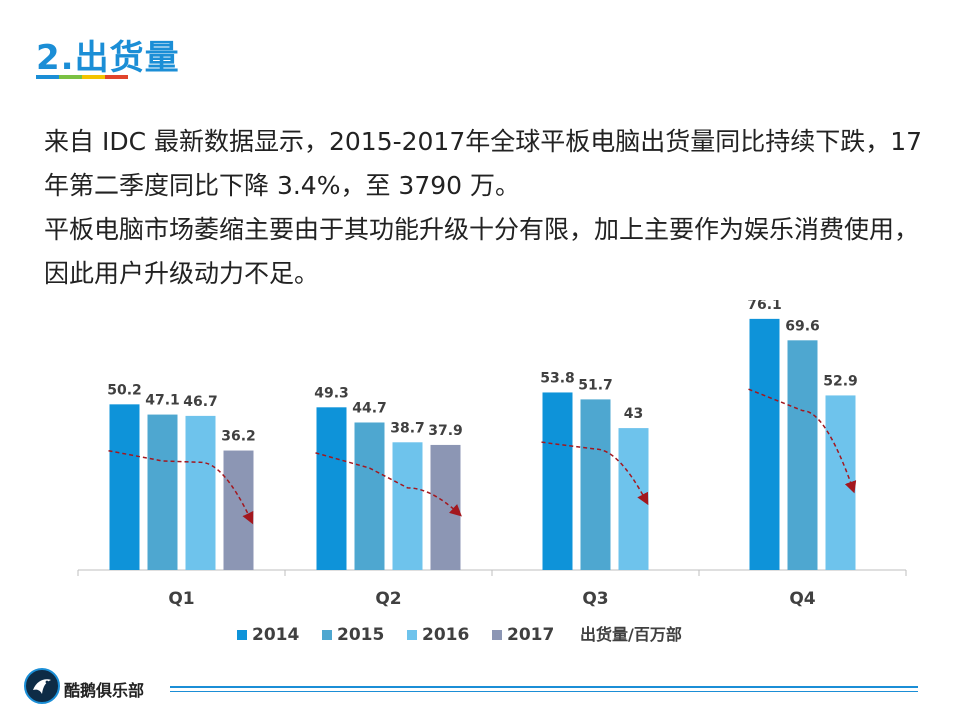 The height and width of the screenshot is (720, 960). What do you see at coordinates (445, 635) in the screenshot?
I see `legend-label-2016: 2016` at bounding box center [445, 635].